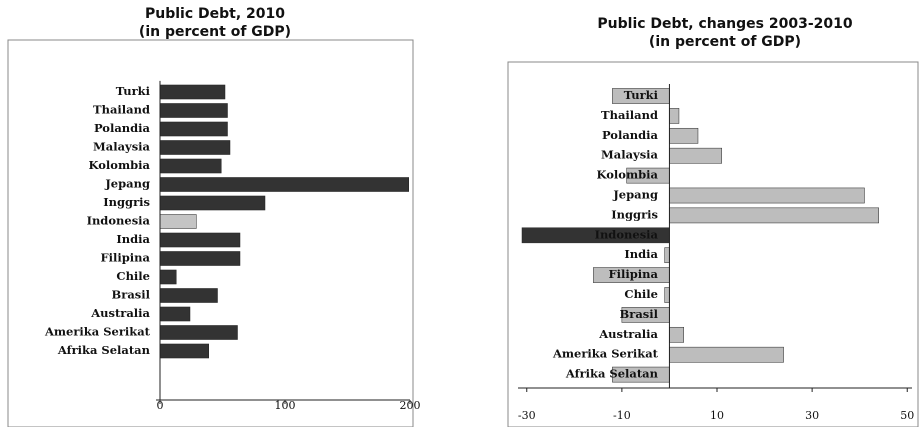 Image resolution: width=919 pixels, height=427 pixels. I want to click on x-tick-label: 100, so click(285, 405).